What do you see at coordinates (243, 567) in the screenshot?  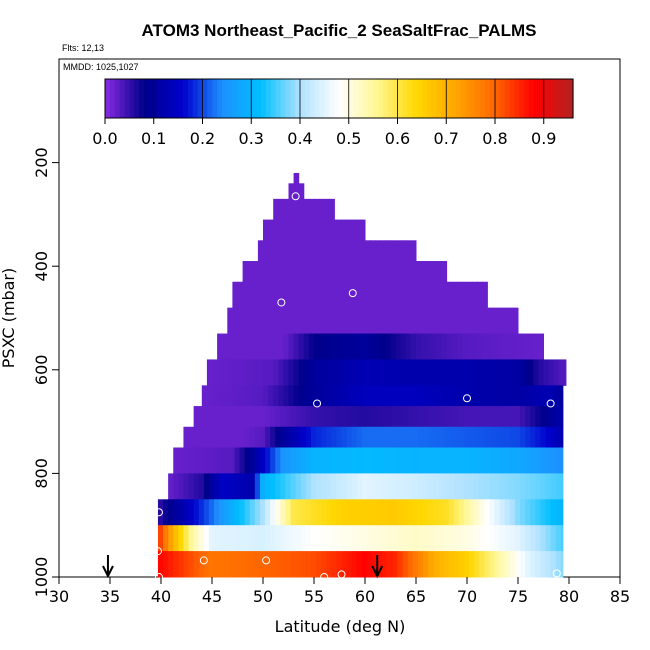 I see `arrows` at bounding box center [243, 567].